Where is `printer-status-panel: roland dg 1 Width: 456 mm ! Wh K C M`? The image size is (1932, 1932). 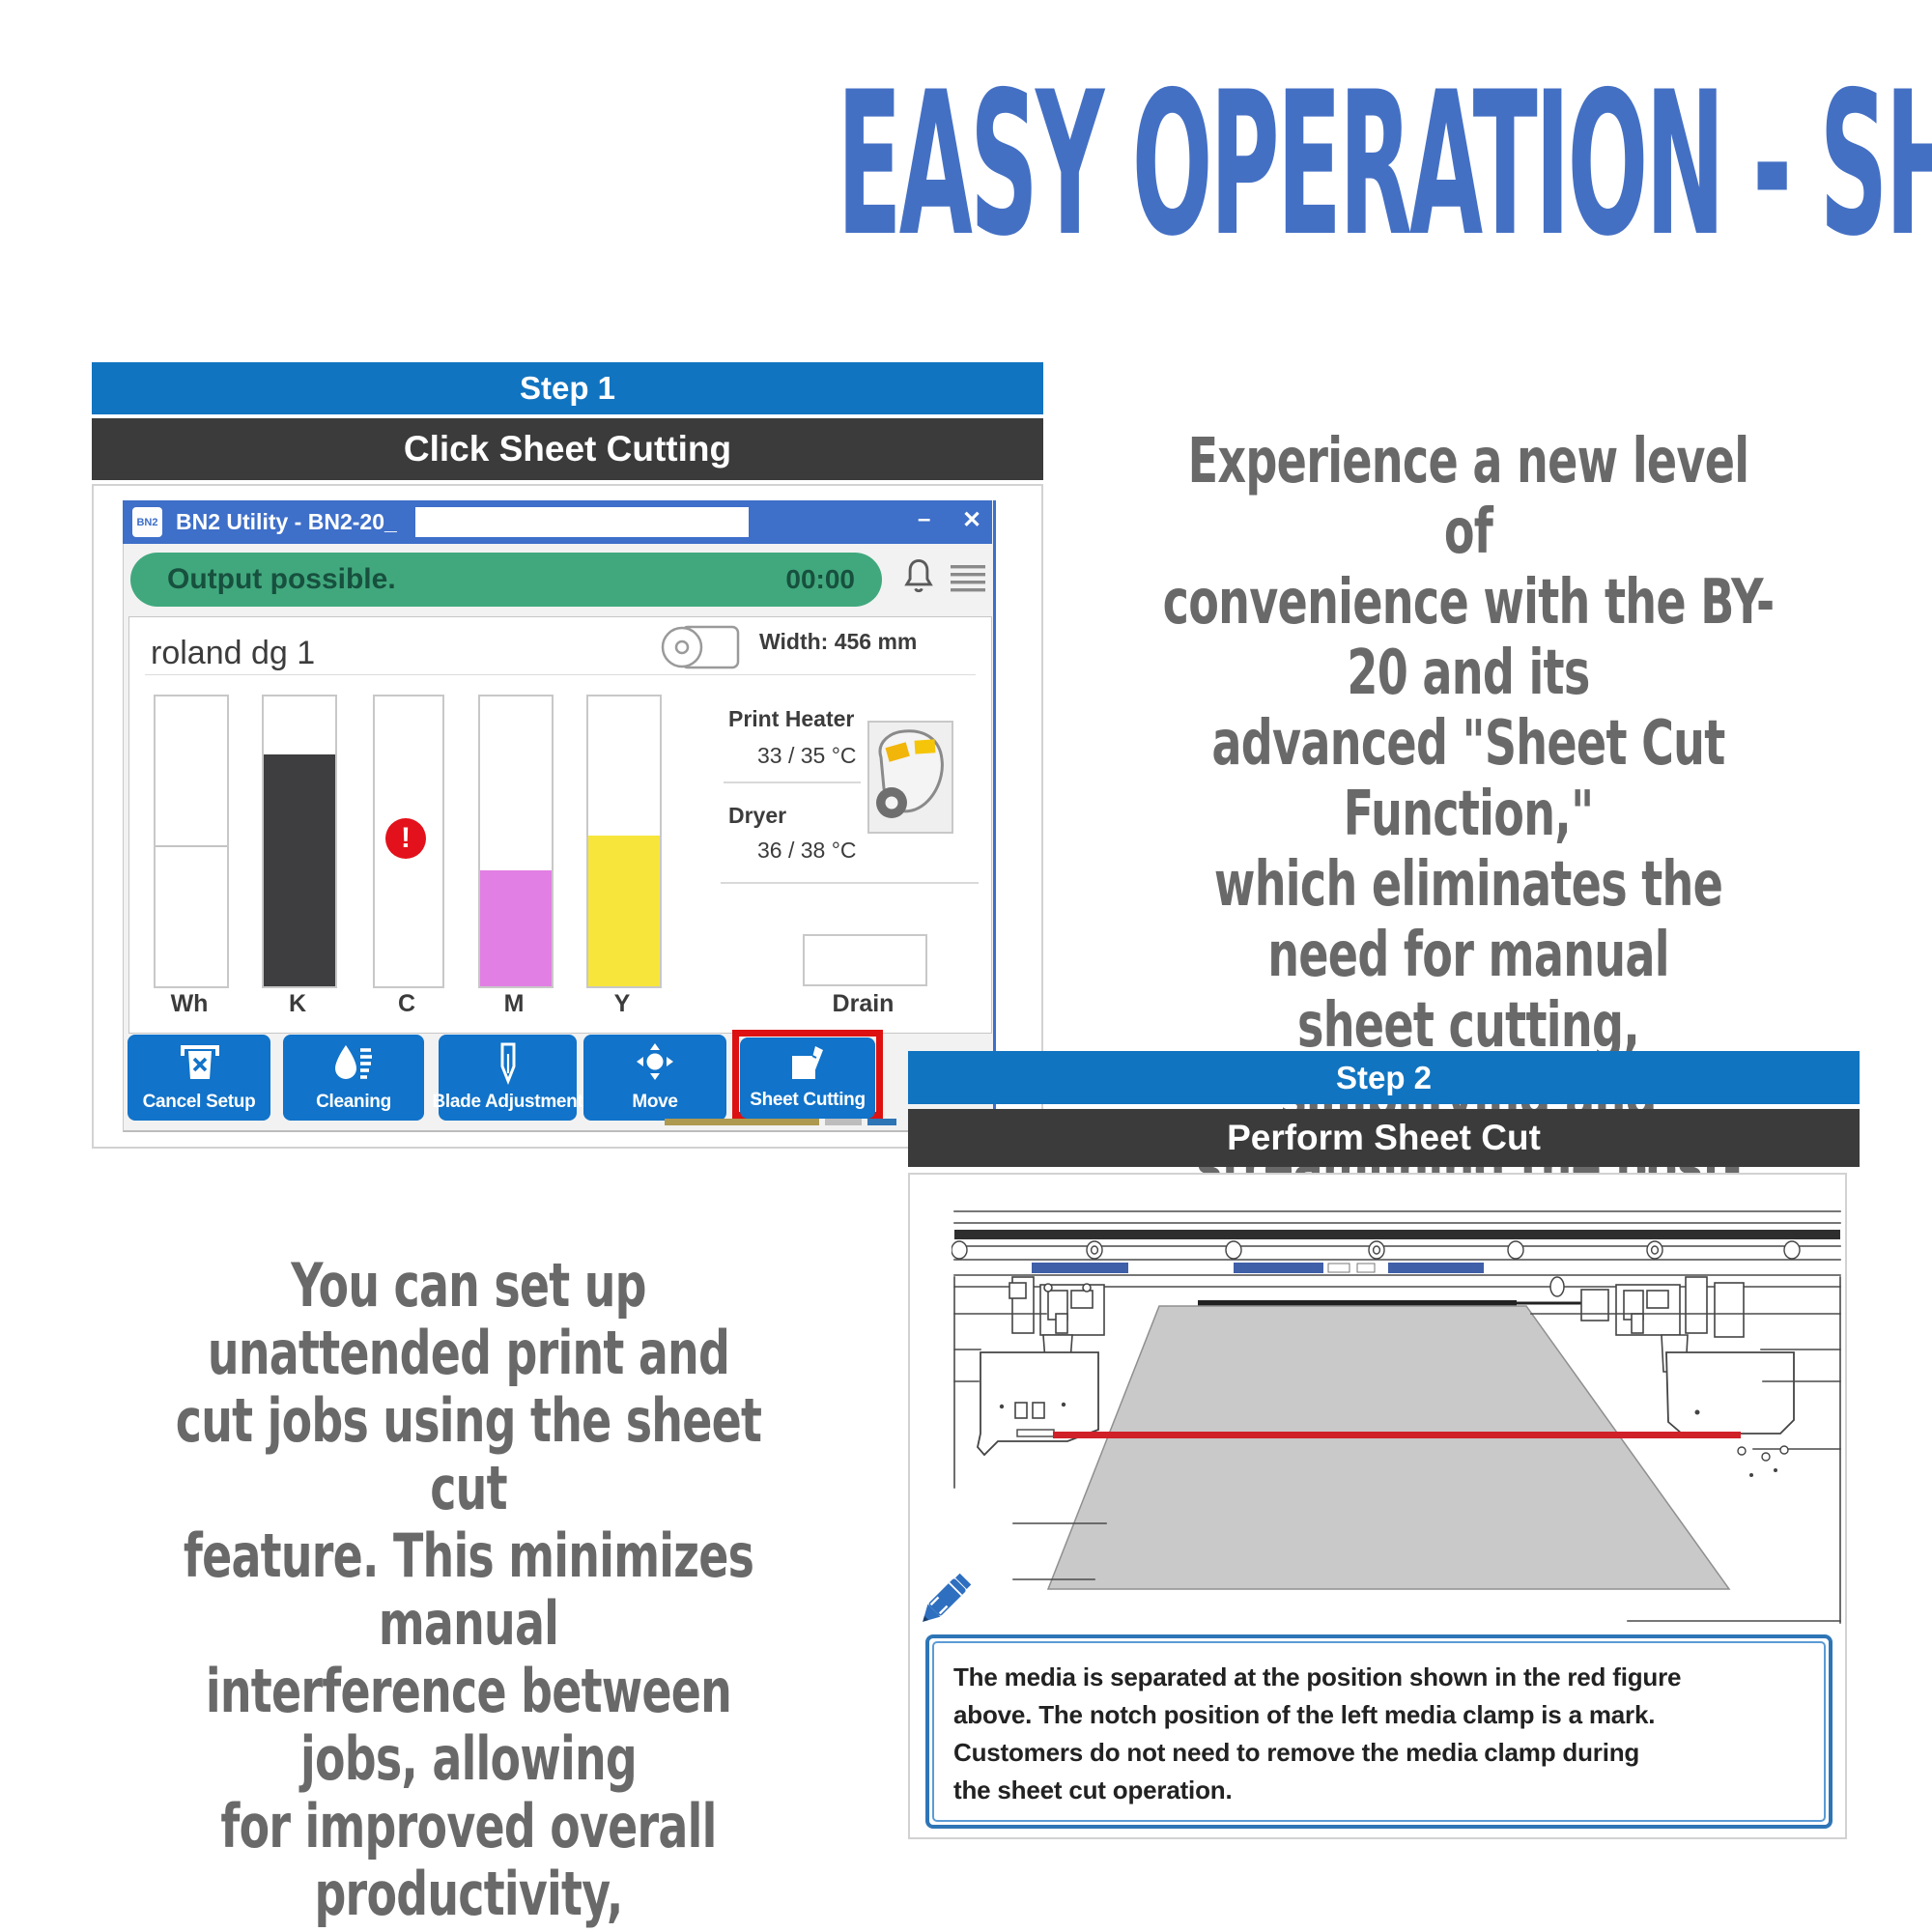
printer-status-panel: roland dg 1 Width: 456 mm ! Wh K C M is located at coordinates (560, 825).